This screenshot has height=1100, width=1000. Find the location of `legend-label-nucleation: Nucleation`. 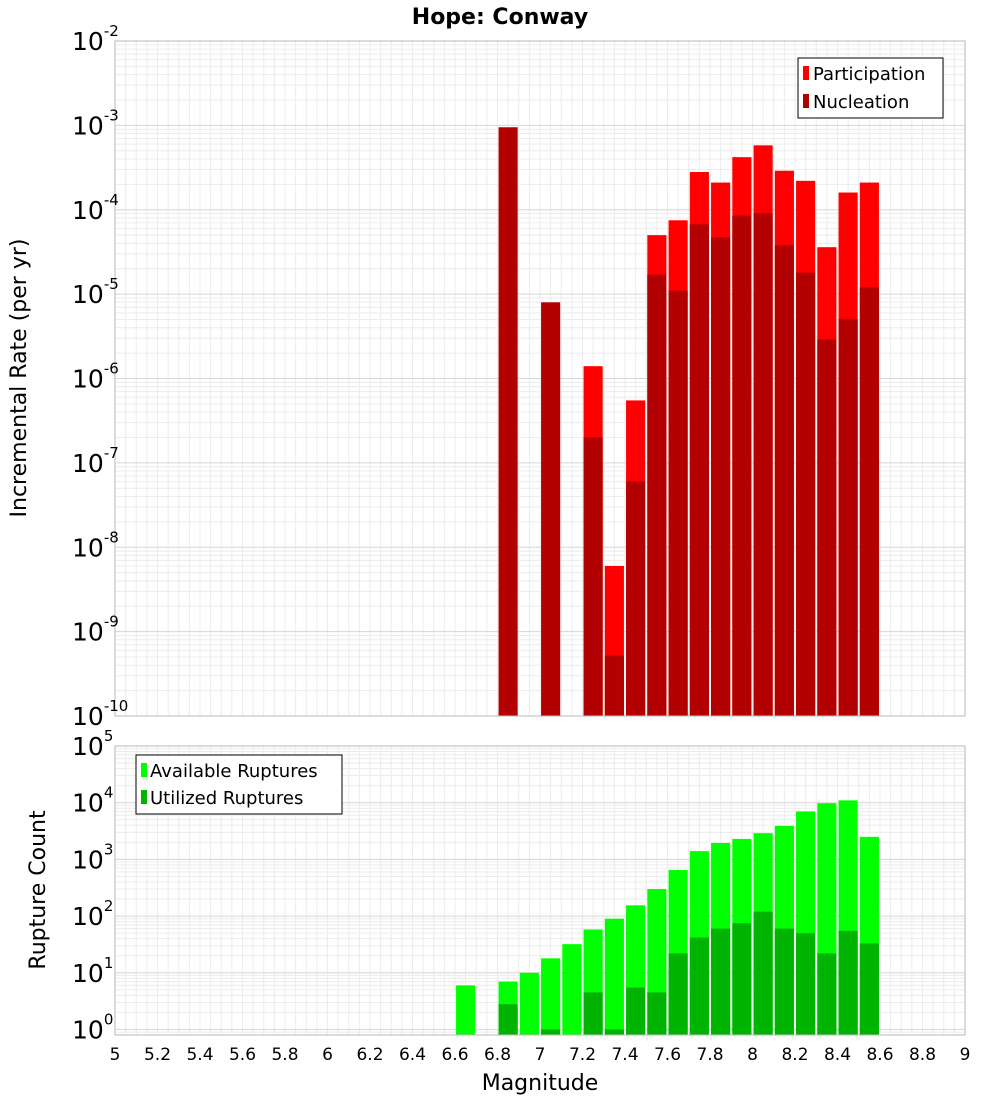

legend-label-nucleation: Nucleation is located at coordinates (861, 102).